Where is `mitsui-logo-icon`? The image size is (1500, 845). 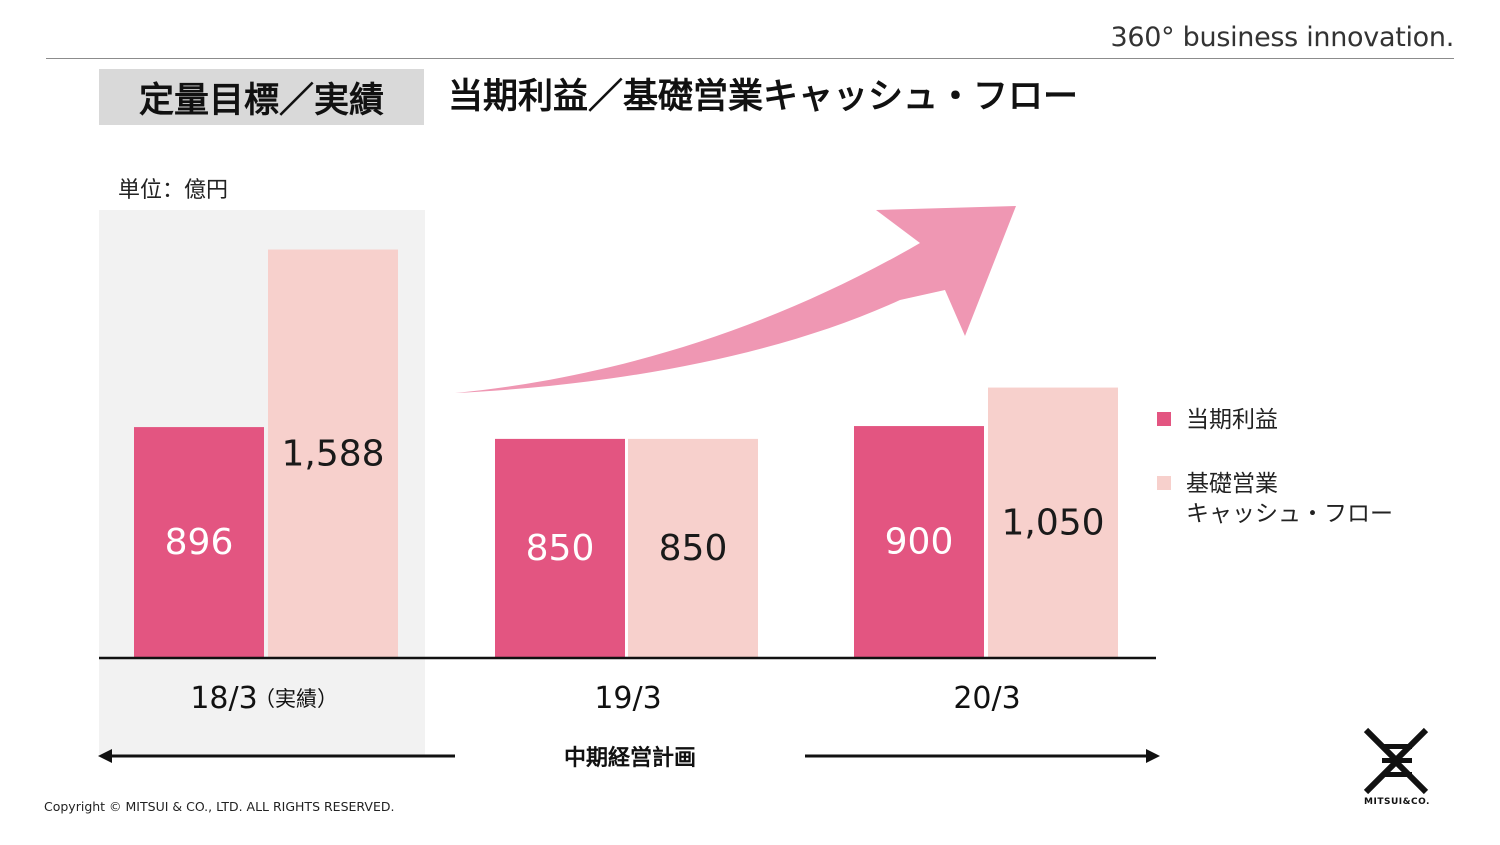
mitsui-logo-icon is located at coordinates (1396, 761).